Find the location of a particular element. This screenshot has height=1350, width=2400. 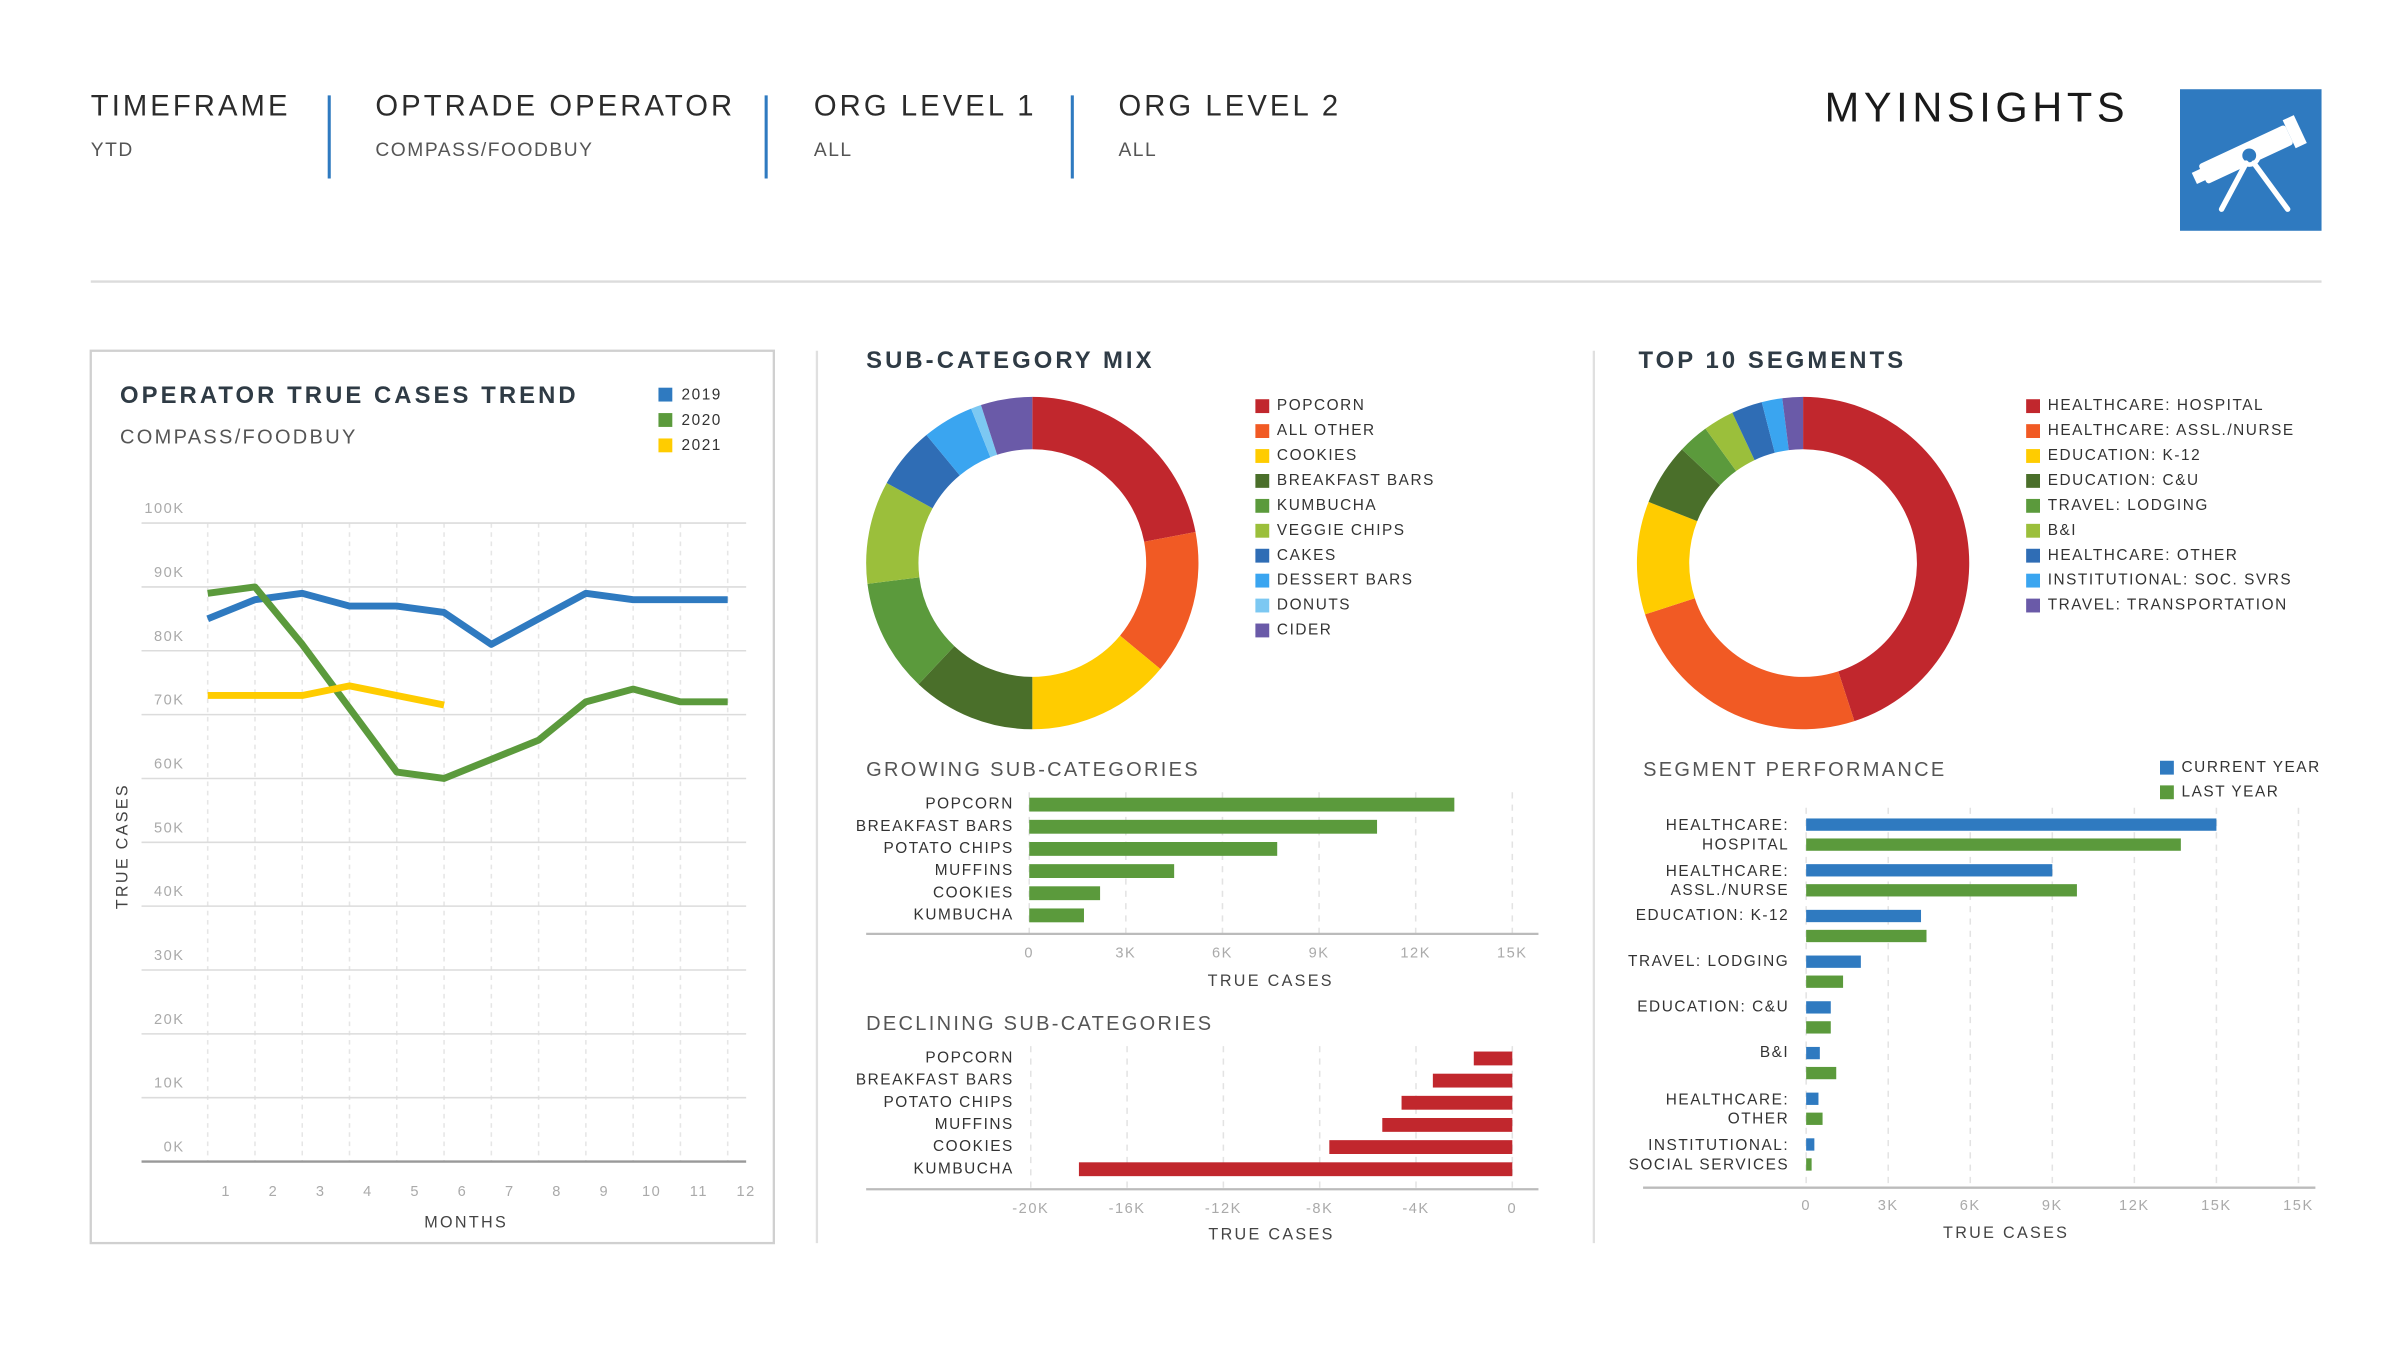

x-tick-label: 12 is located at coordinates (745, 1192).